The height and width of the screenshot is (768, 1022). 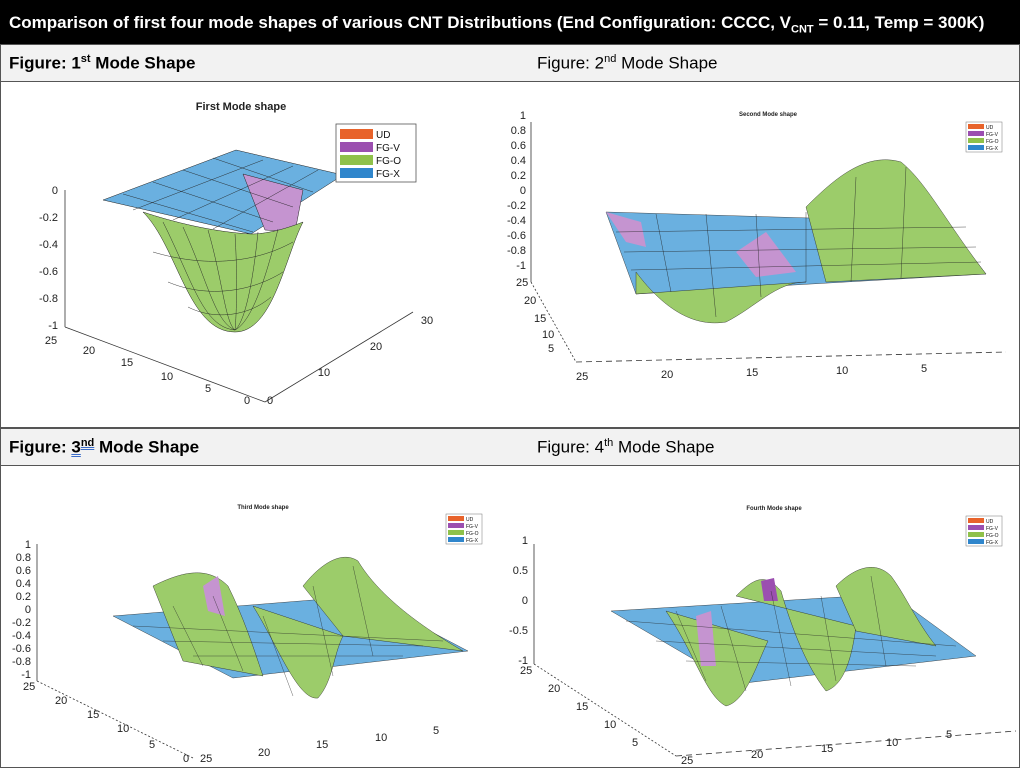 I want to click on first-x-ticks: 0 10 20 30, so click(x=350, y=361).